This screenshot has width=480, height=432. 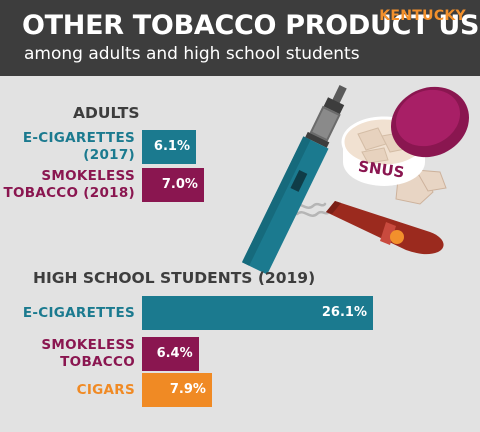 What do you see at coordinates (174, 353) in the screenshot?
I see `bar-value-label: 6.4%` at bounding box center [174, 353].